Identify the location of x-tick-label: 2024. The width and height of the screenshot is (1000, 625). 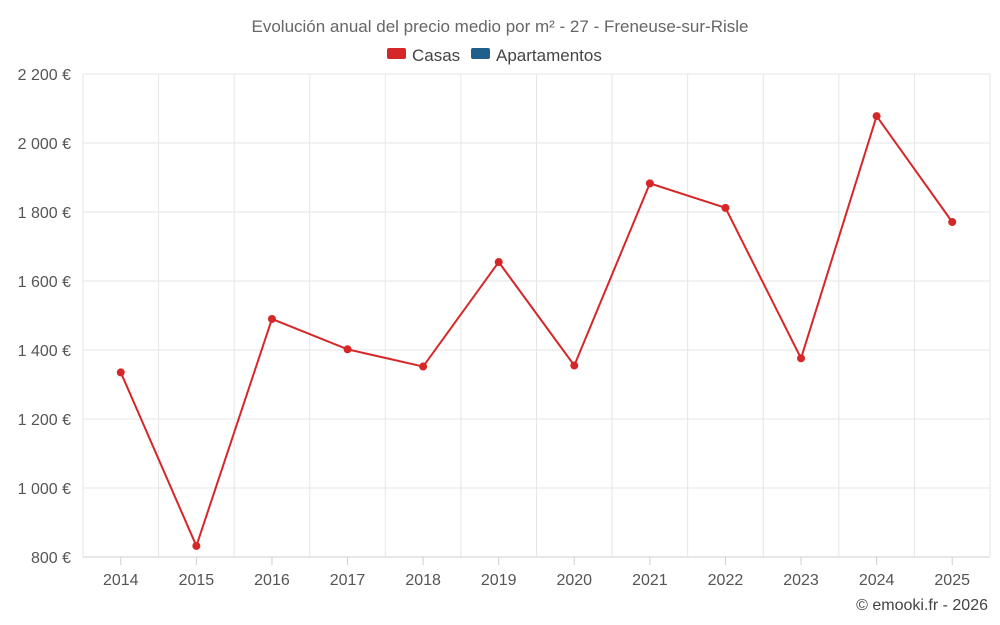
(877, 580).